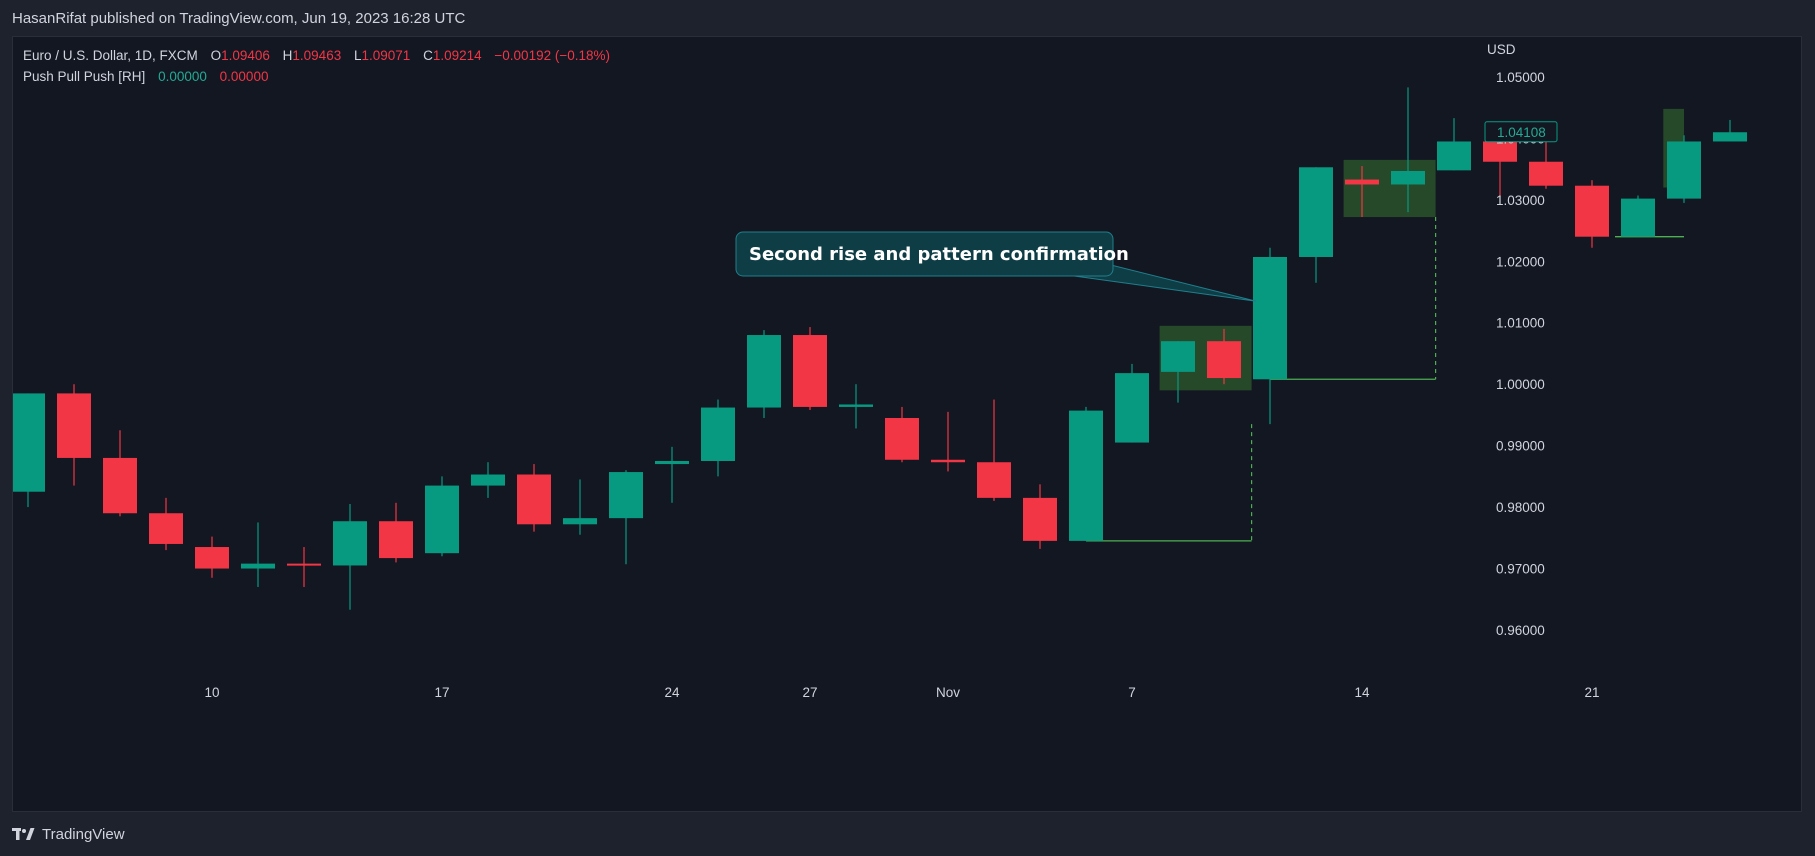 The image size is (1815, 856). What do you see at coordinates (182, 76) in the screenshot?
I see `indicator-value-1: 0.00000` at bounding box center [182, 76].